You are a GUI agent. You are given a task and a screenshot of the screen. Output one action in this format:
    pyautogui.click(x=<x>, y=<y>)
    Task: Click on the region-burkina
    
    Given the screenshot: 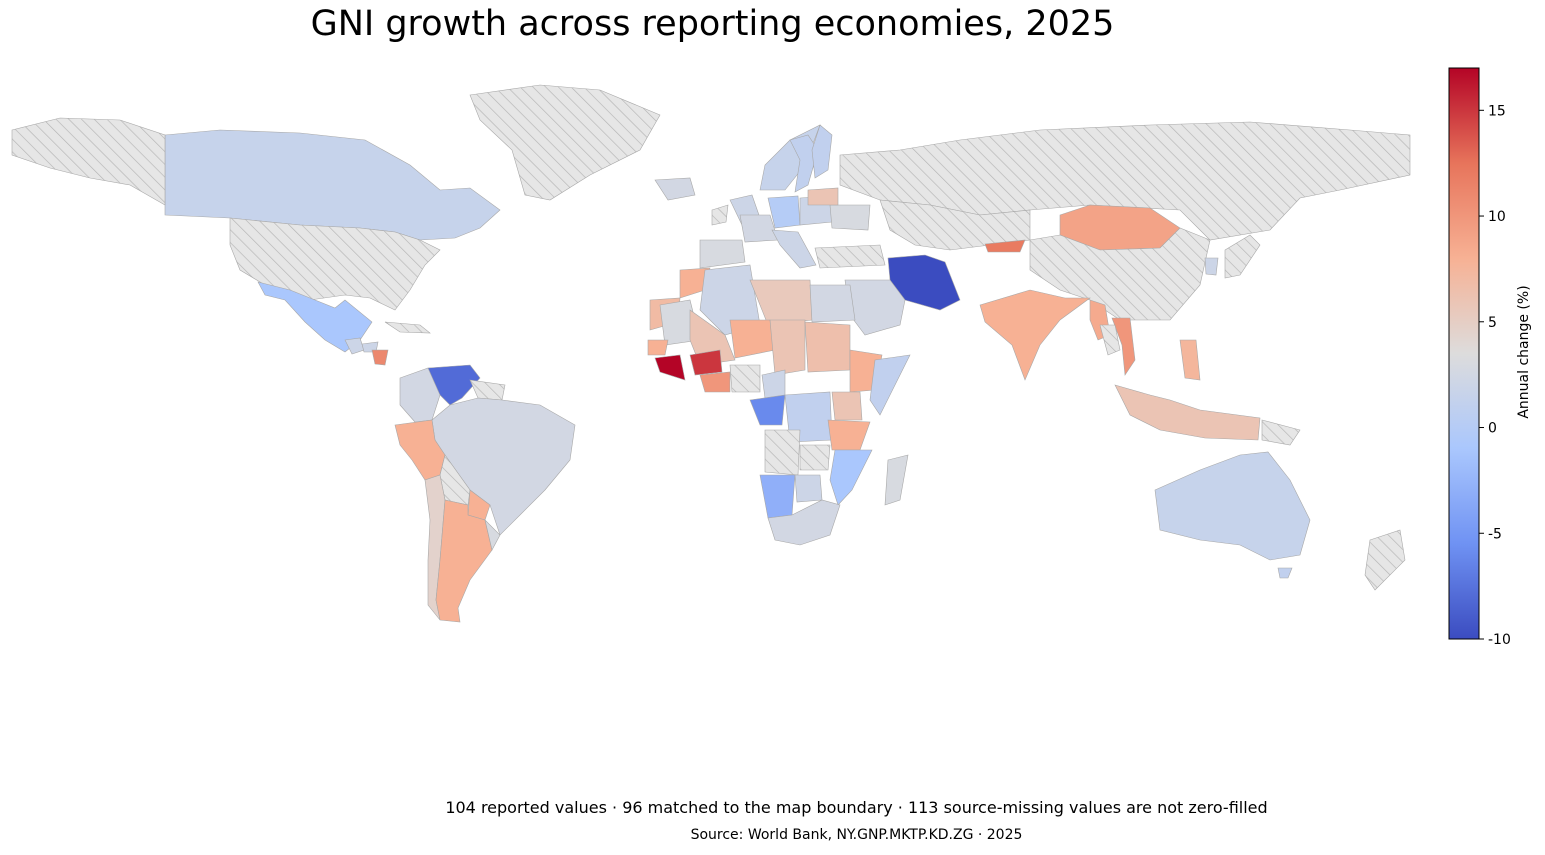 What is the action you would take?
    pyautogui.click(x=706, y=362)
    